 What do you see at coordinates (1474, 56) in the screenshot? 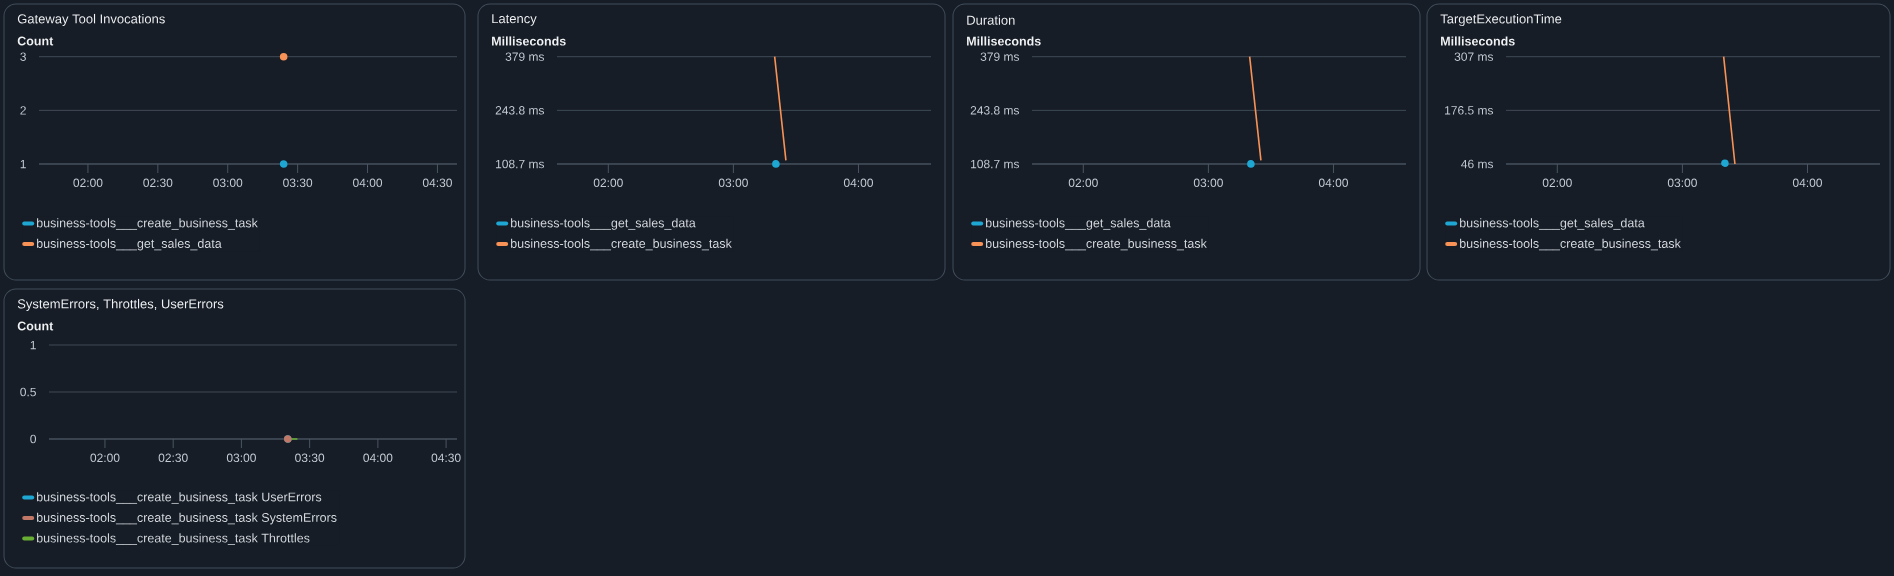
I see `y-tick-label: 307 ms` at bounding box center [1474, 56].